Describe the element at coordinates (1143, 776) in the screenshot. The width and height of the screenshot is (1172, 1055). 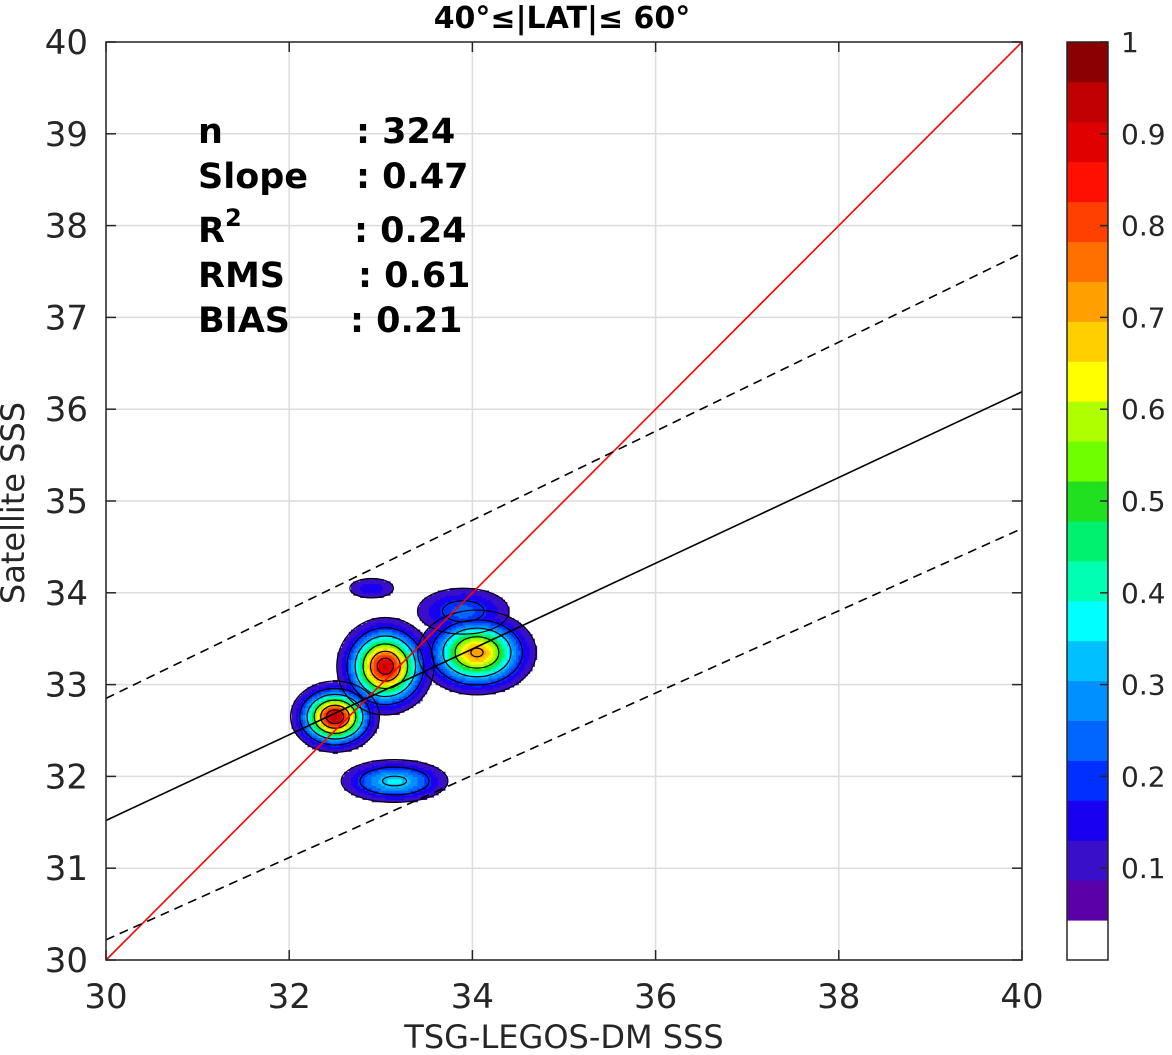
I see `colorbar-tick-label: 0.2` at that location.